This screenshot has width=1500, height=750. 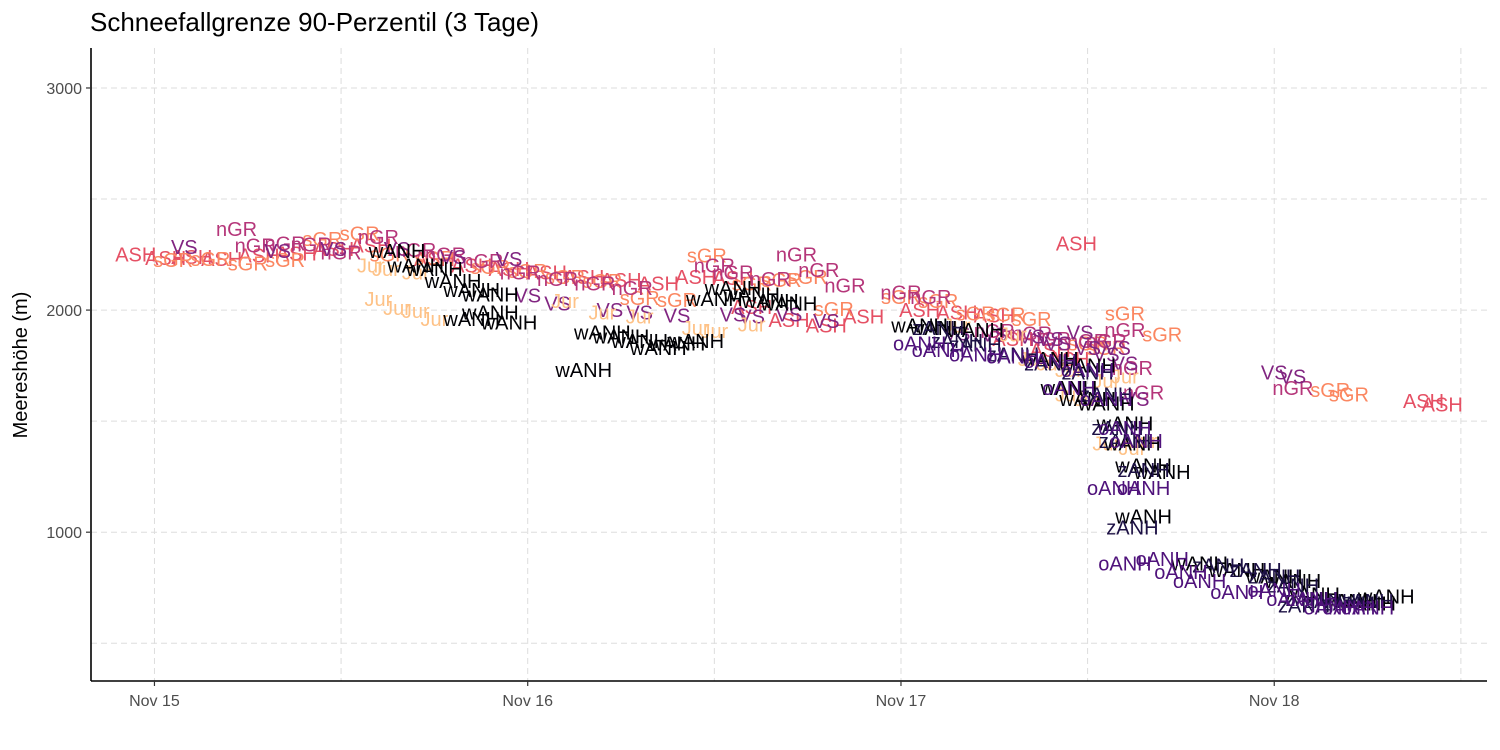 I want to click on y-tick-label: 3000, so click(x=64, y=89).